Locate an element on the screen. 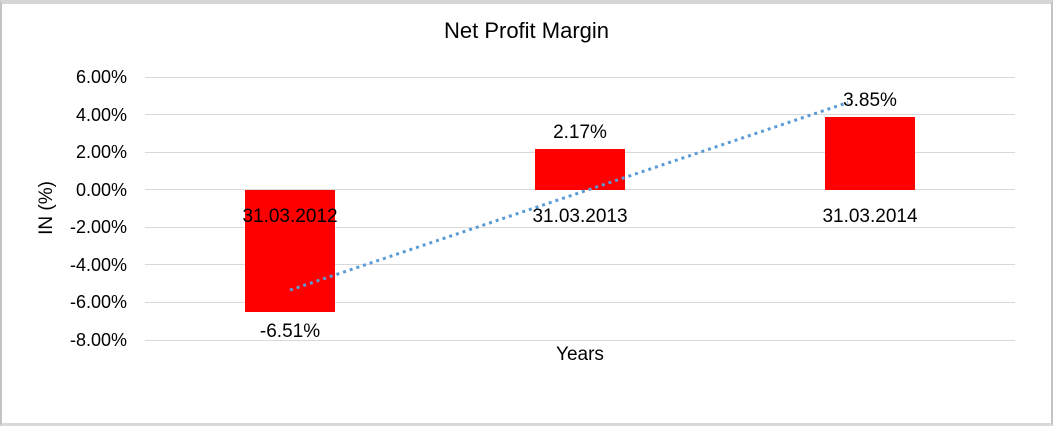 This screenshot has width=1053, height=426. data-label: 2.17% is located at coordinates (580, 132).